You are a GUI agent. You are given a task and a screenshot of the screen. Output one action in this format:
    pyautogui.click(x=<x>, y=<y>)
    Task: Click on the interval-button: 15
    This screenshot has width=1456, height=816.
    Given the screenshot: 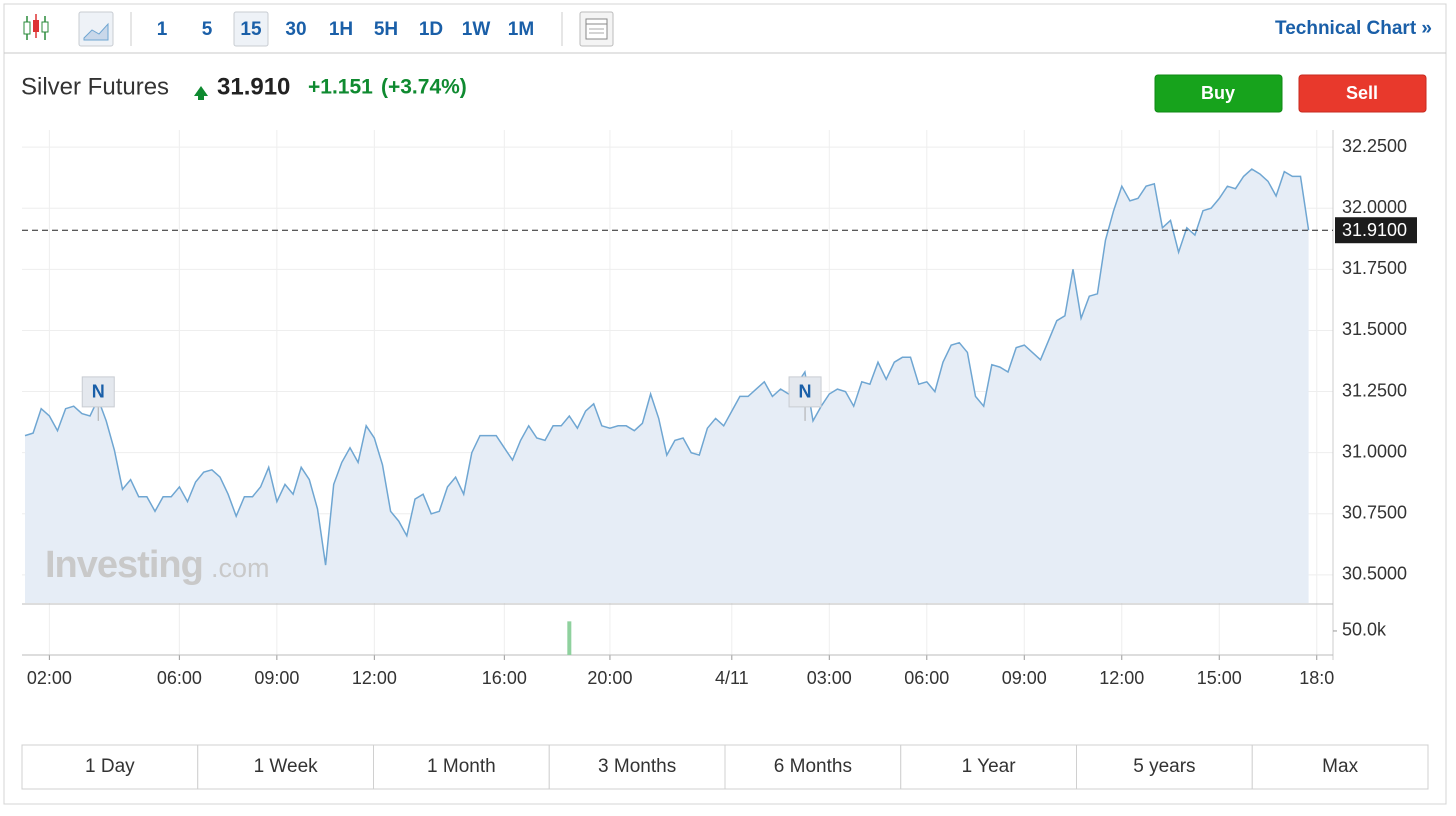 What is the action you would take?
    pyautogui.click(x=251, y=29)
    